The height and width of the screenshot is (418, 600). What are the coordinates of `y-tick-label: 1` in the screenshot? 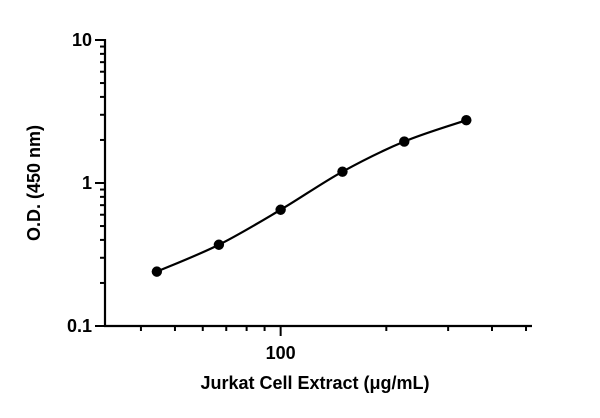 It's located at (87, 183).